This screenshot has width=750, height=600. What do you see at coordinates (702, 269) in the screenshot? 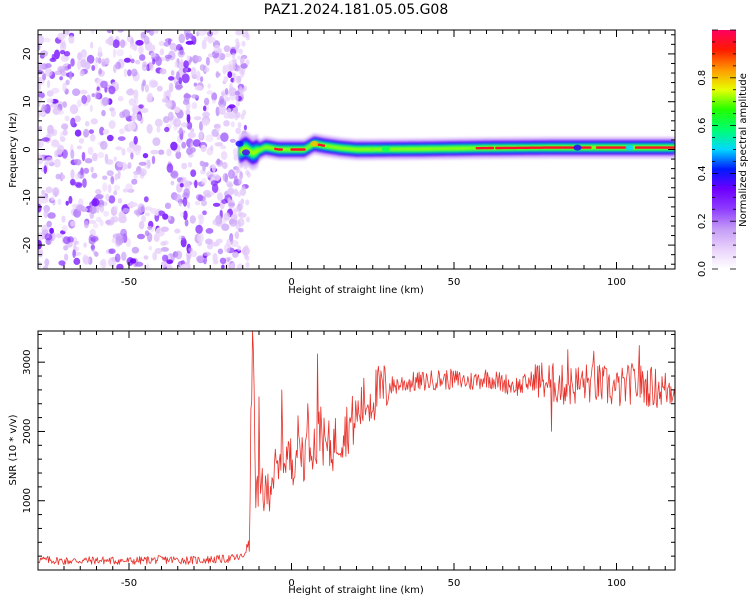
I see `colorbar-tick-label: 0.0` at bounding box center [702, 269].